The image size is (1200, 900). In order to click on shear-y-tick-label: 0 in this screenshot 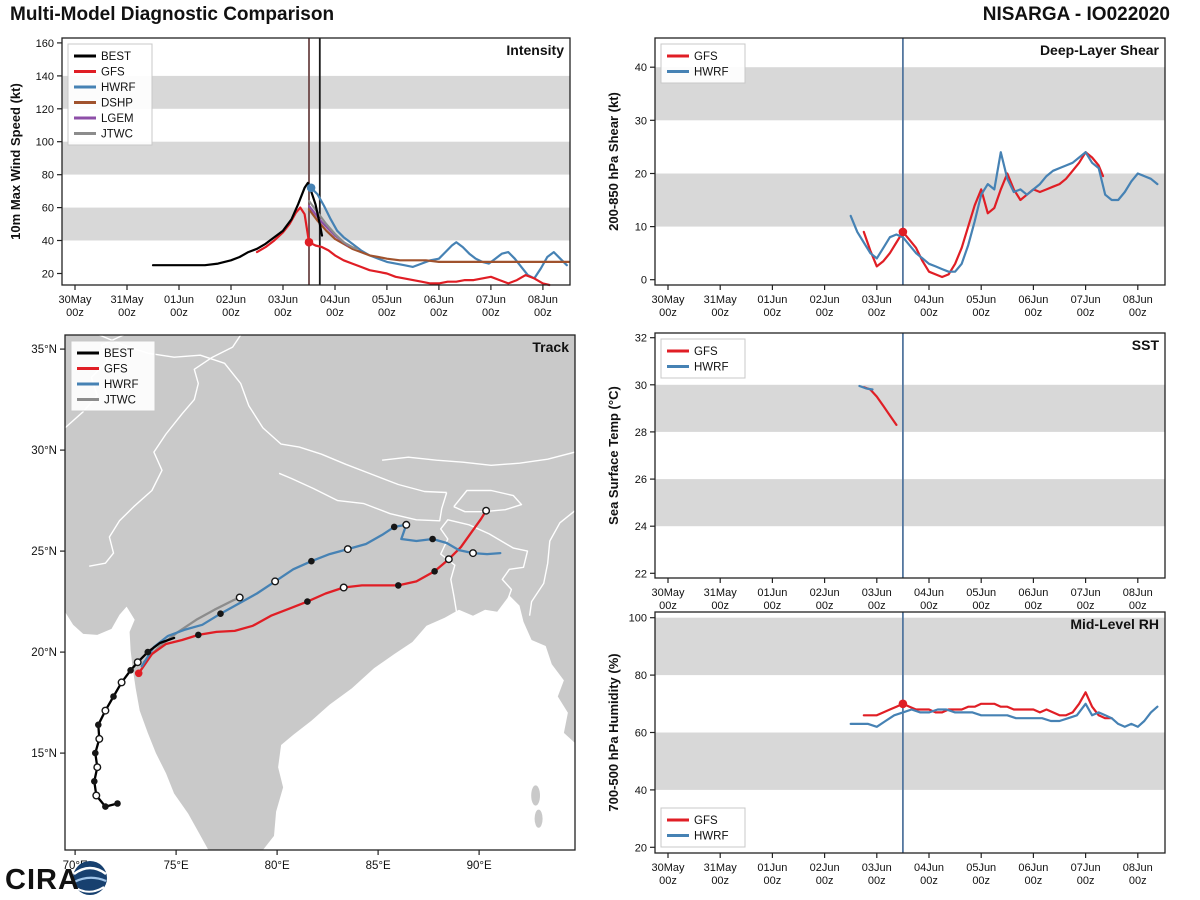, I will do `click(644, 281)`.